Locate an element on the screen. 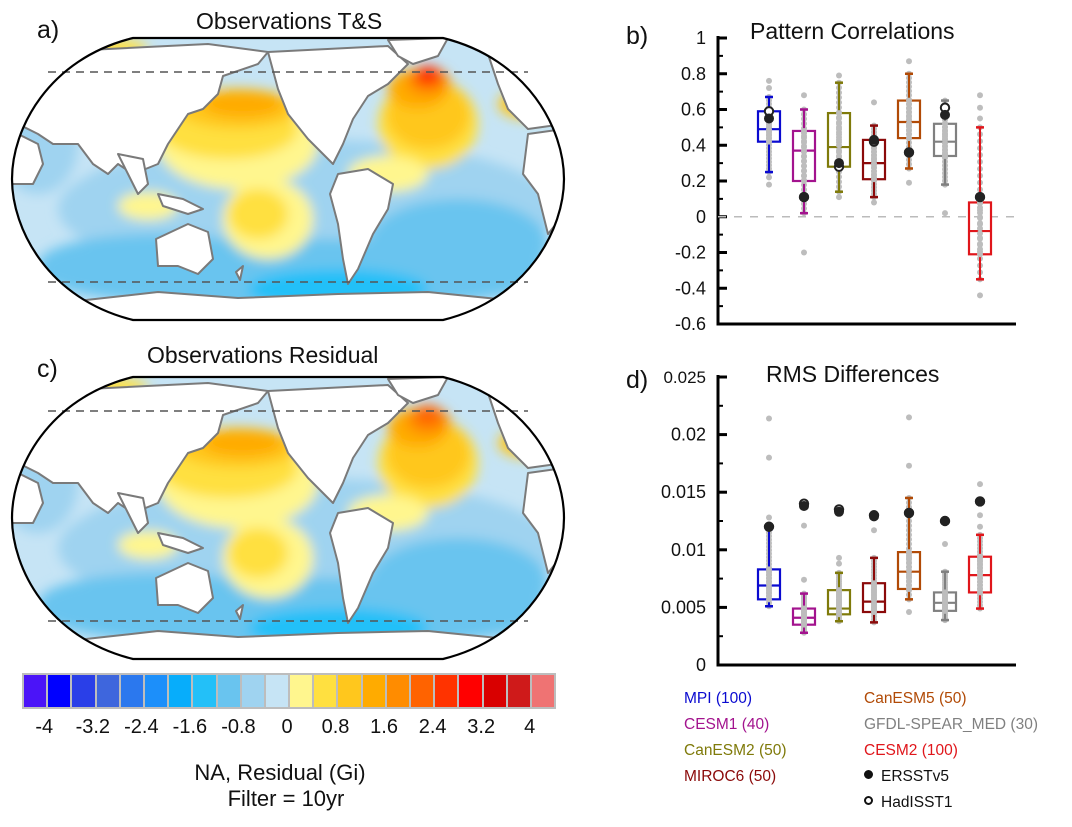  panel-label-b: b) is located at coordinates (637, 36).